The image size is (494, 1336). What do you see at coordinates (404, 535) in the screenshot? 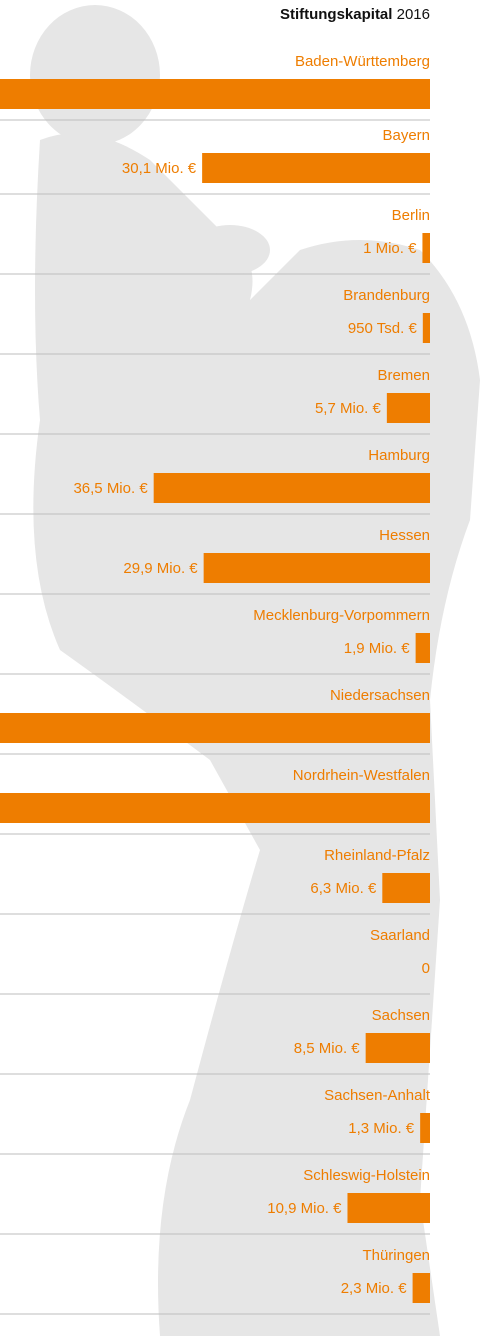
I see `category-label: Hessen` at bounding box center [404, 535].